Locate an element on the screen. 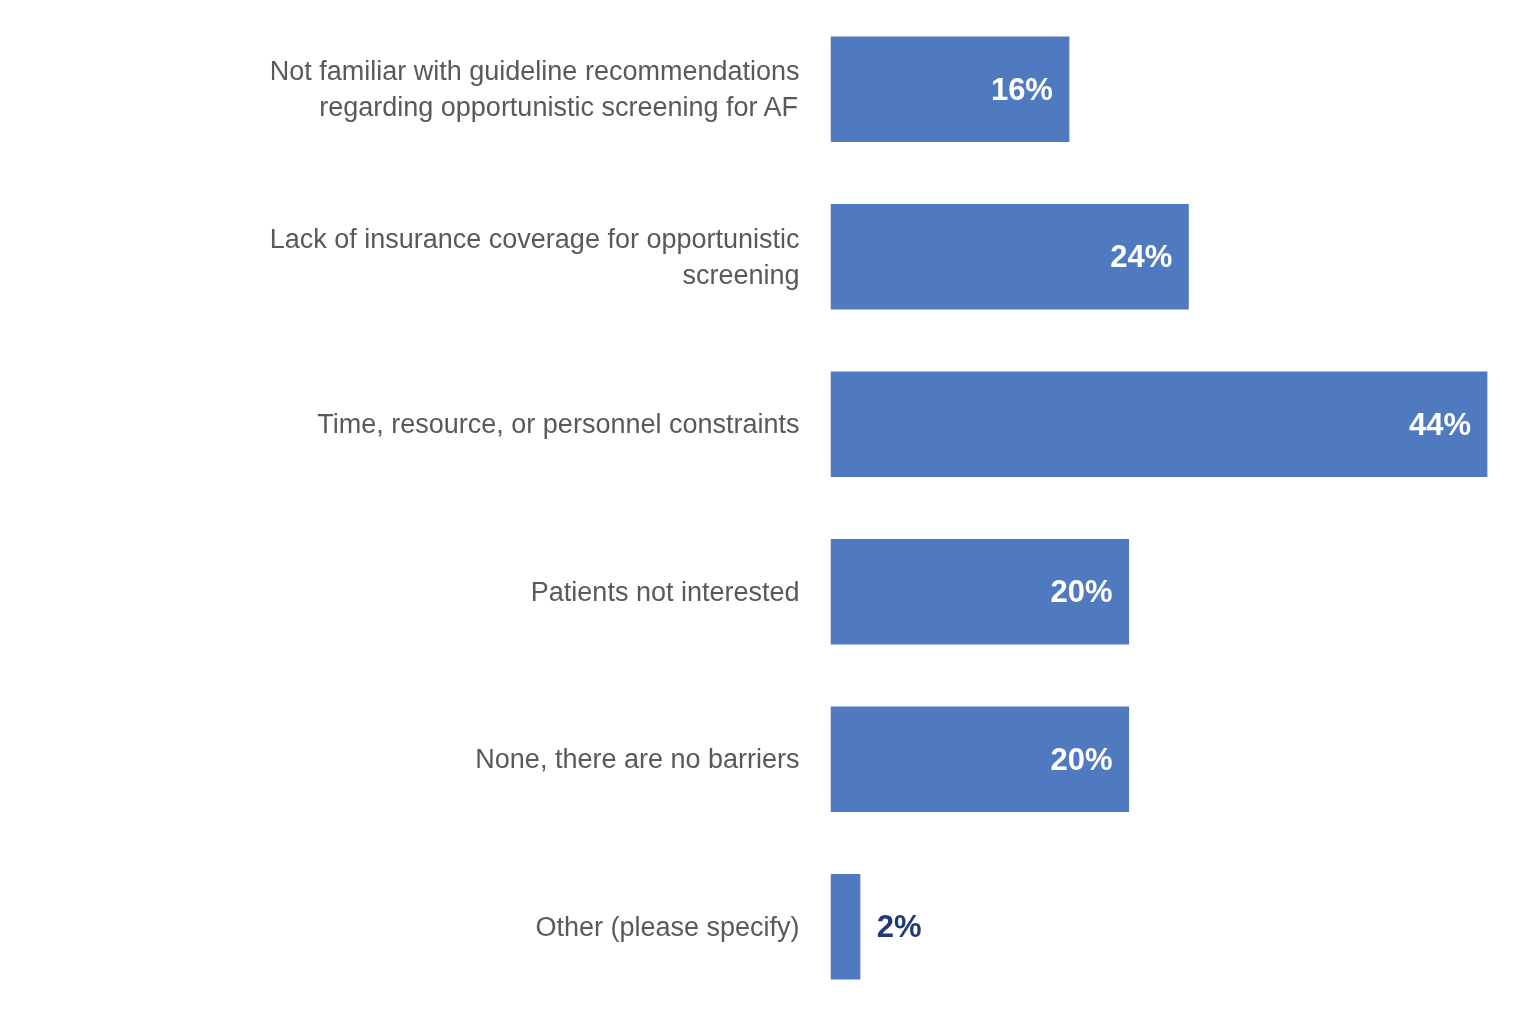 The width and height of the screenshot is (1528, 1025). y-tick-label: Not familiar with guideline recommendations regarding opportunistic screening for AF is located at coordinates (534, 89).